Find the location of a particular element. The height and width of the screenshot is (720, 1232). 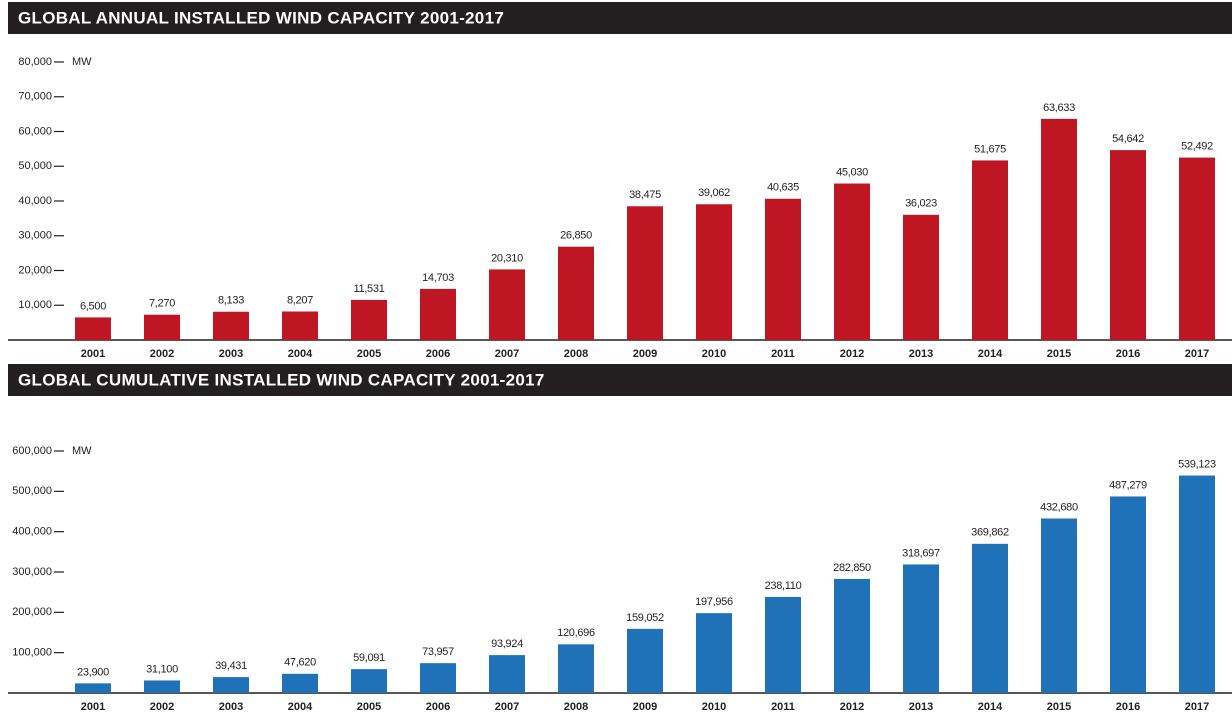

value-label: 8,207 is located at coordinates (300, 300).